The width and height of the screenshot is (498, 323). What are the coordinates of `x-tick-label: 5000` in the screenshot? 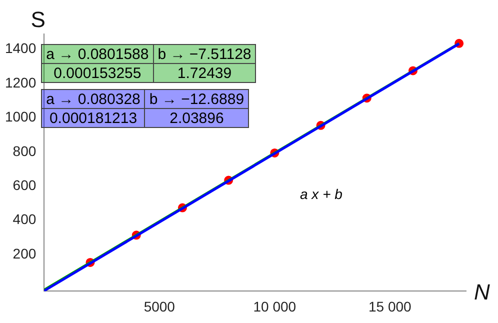 It's located at (160, 306).